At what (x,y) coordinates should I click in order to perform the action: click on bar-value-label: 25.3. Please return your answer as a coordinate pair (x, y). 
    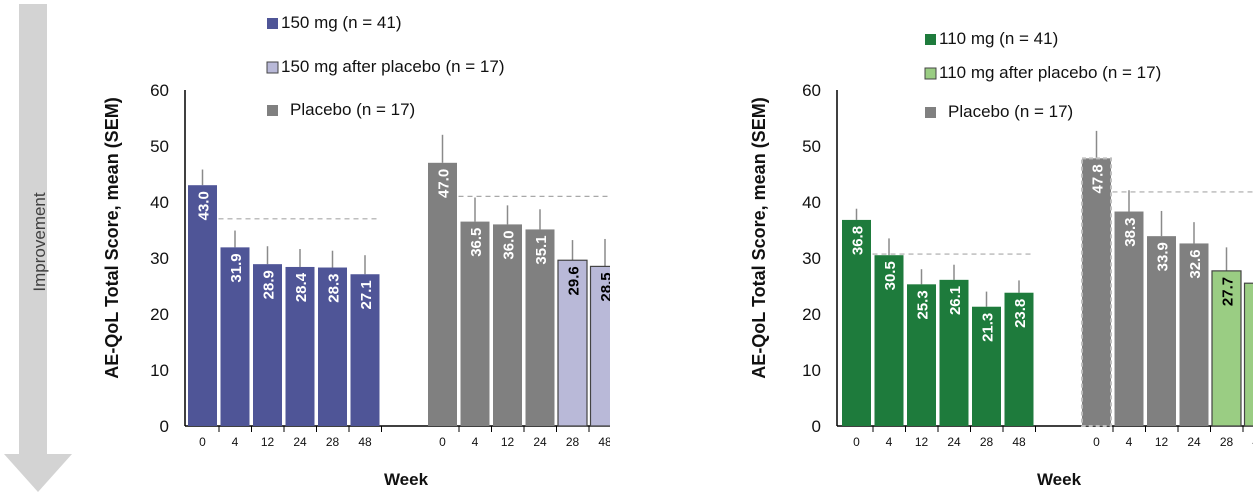
    Looking at the image, I should click on (923, 304).